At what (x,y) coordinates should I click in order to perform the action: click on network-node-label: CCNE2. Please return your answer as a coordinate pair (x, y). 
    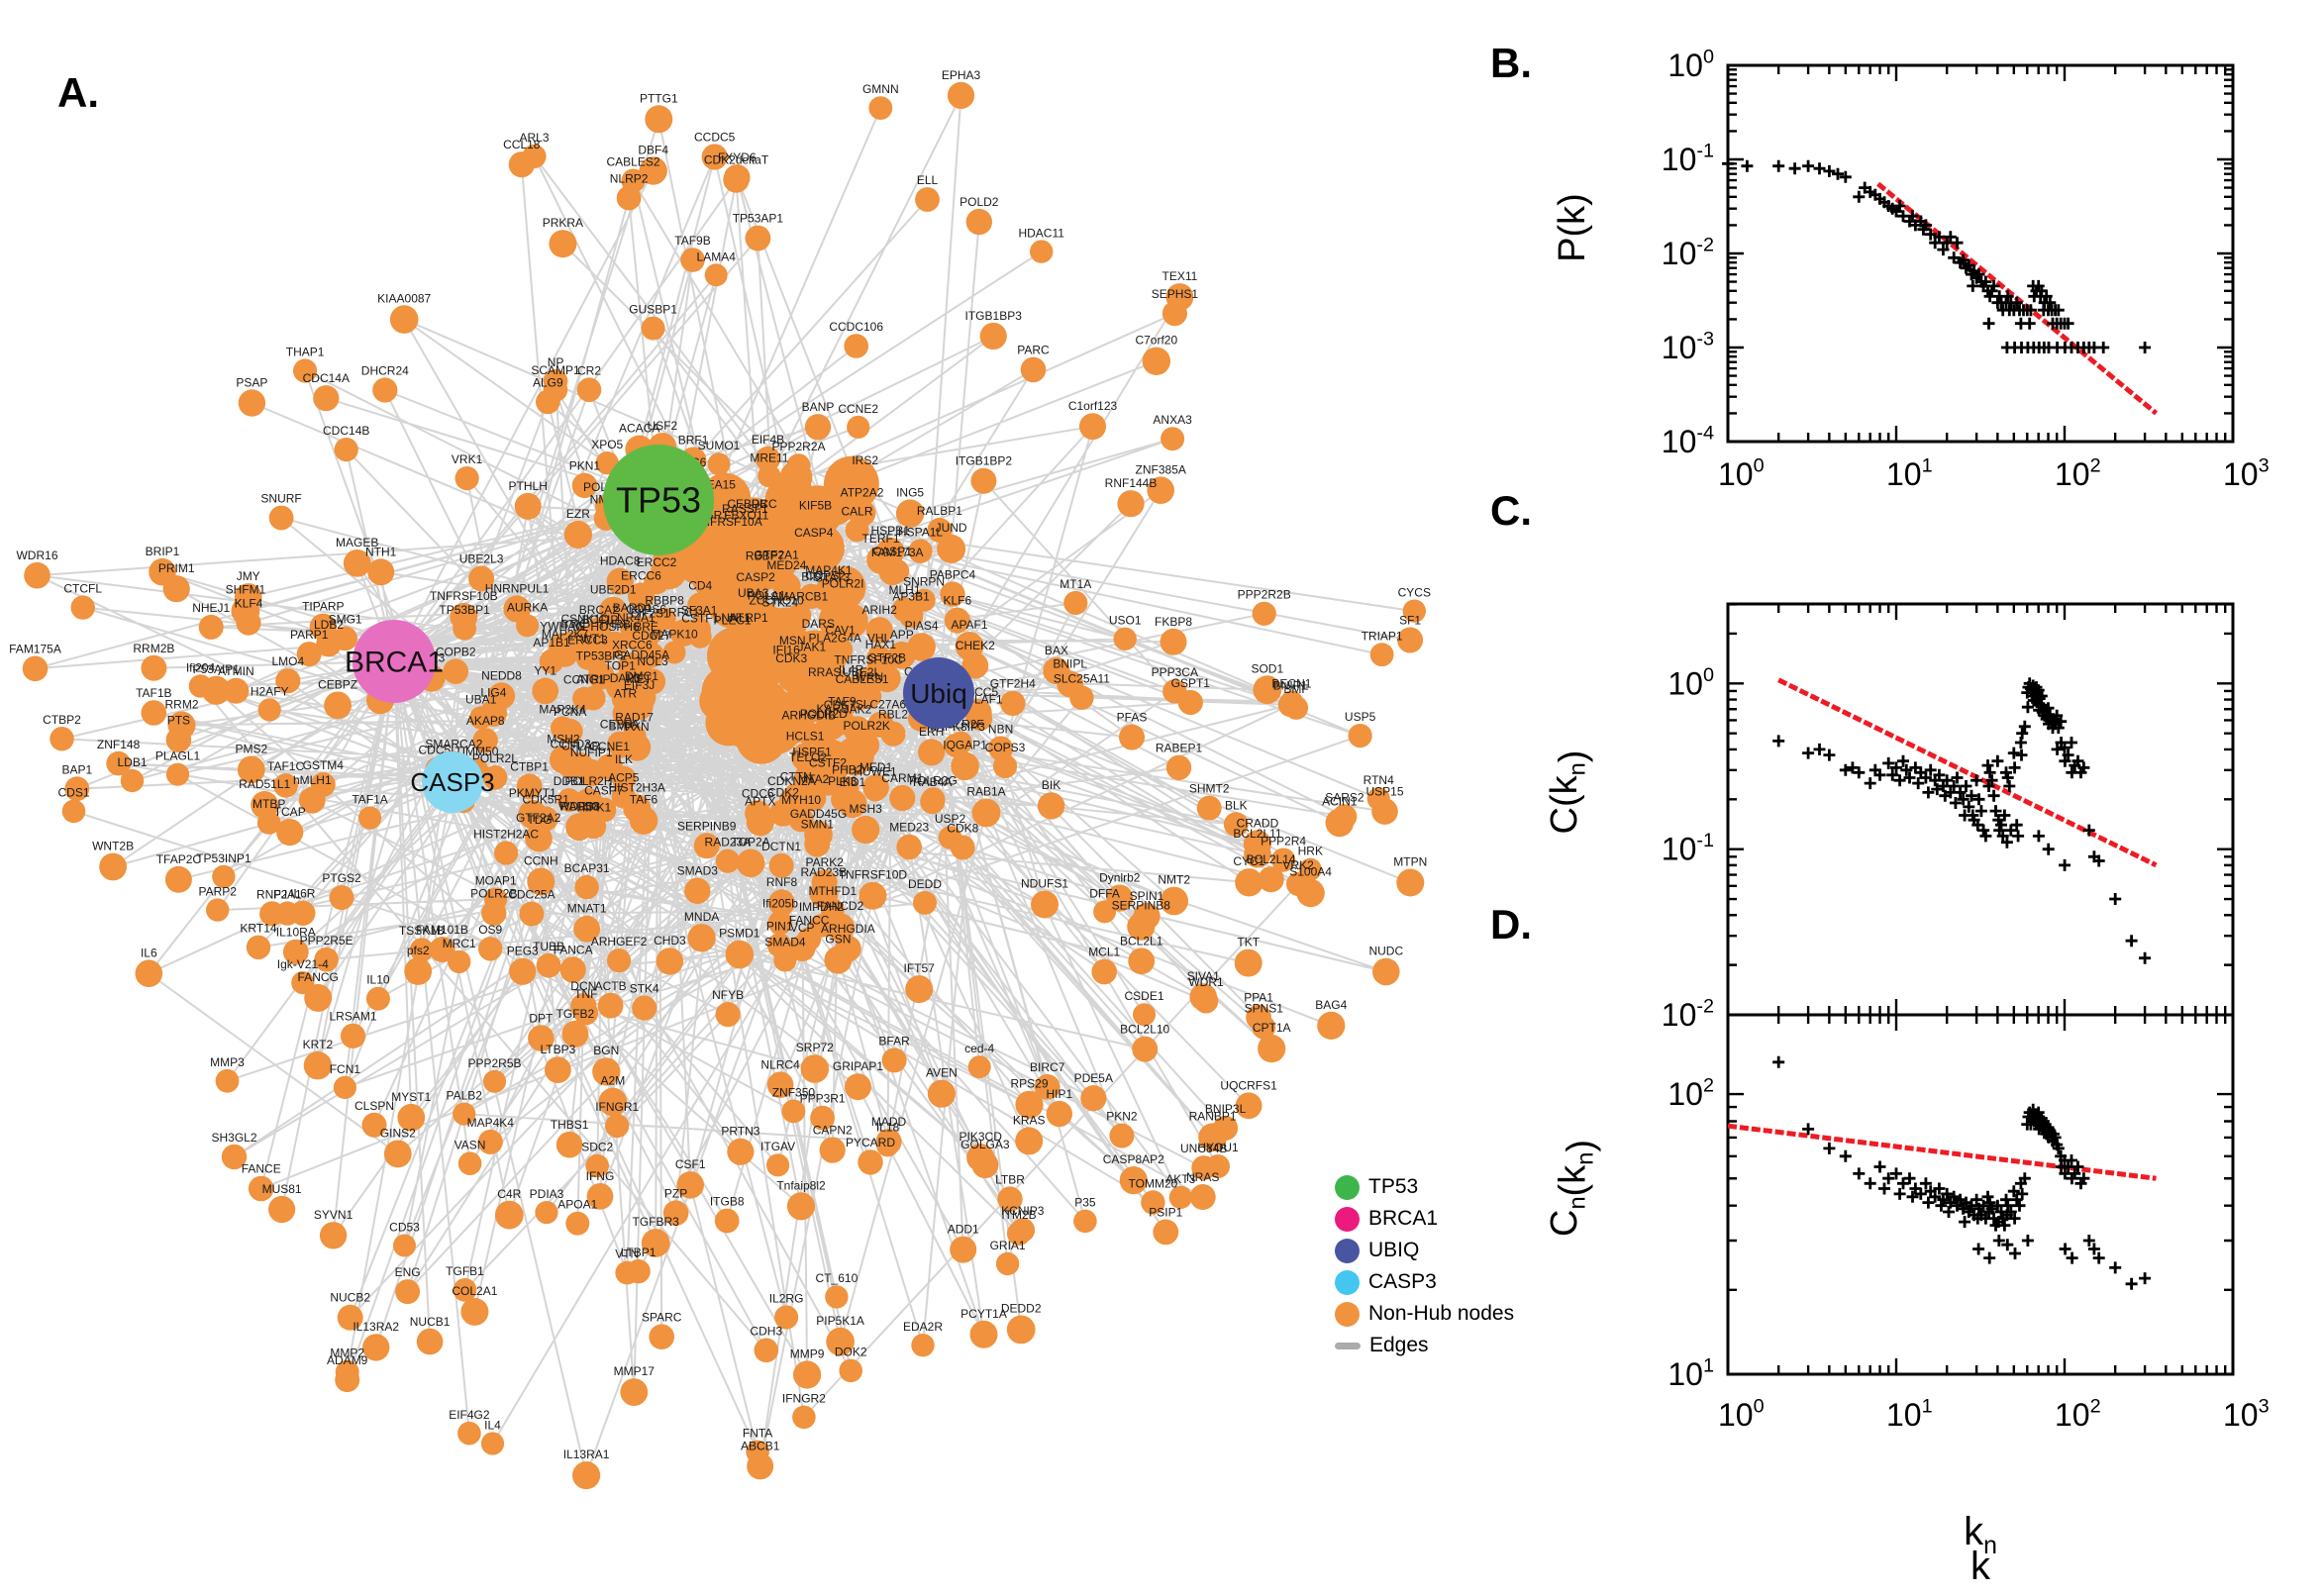
    Looking at the image, I should click on (858, 409).